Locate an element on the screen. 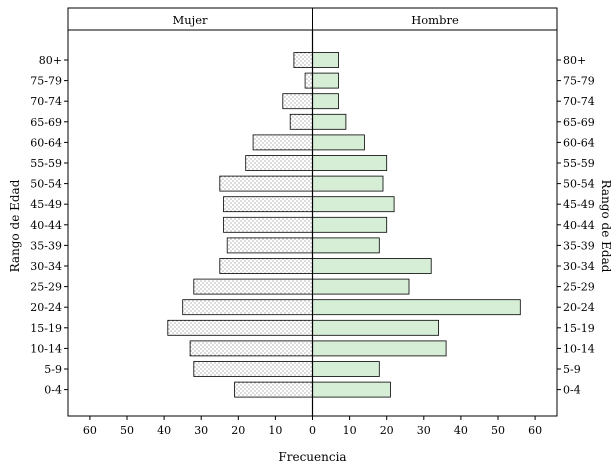 The height and width of the screenshot is (463, 613). x-tick-label-7: 10 is located at coordinates (350, 430).